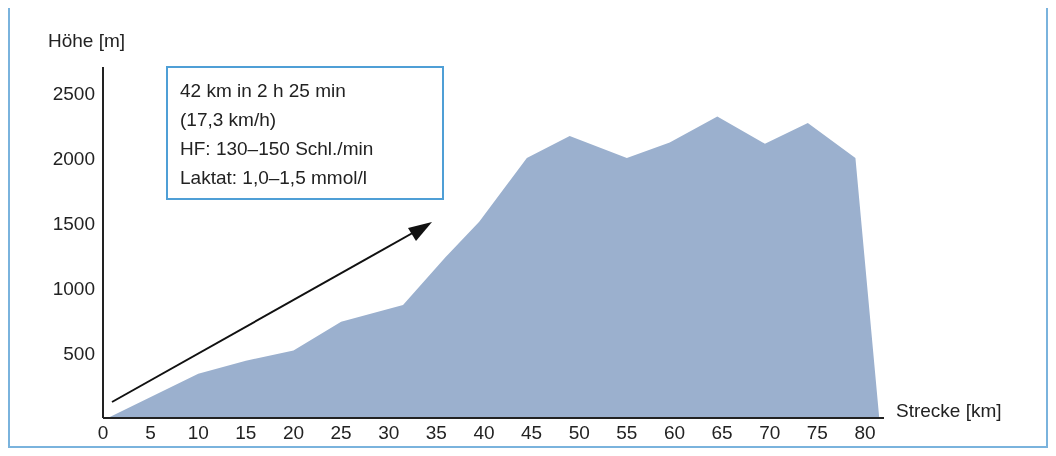  What do you see at coordinates (865, 433) in the screenshot?
I see `x-tick-label: 80` at bounding box center [865, 433].